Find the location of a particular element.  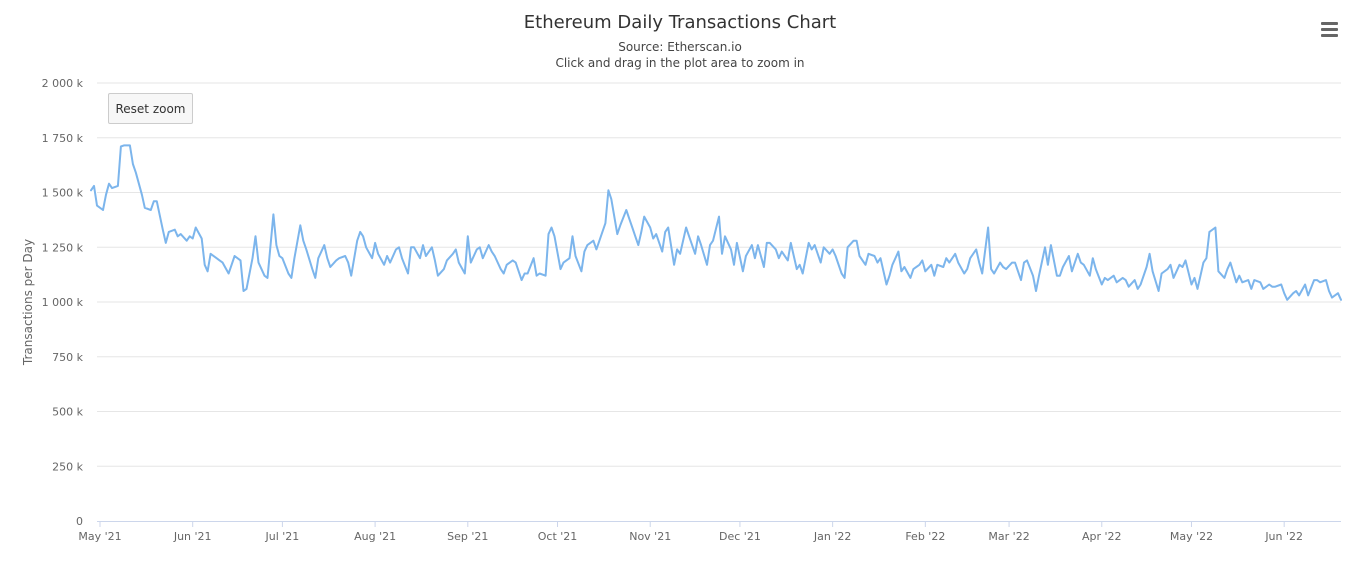

x-tick-label: Nov '21 is located at coordinates (650, 536).